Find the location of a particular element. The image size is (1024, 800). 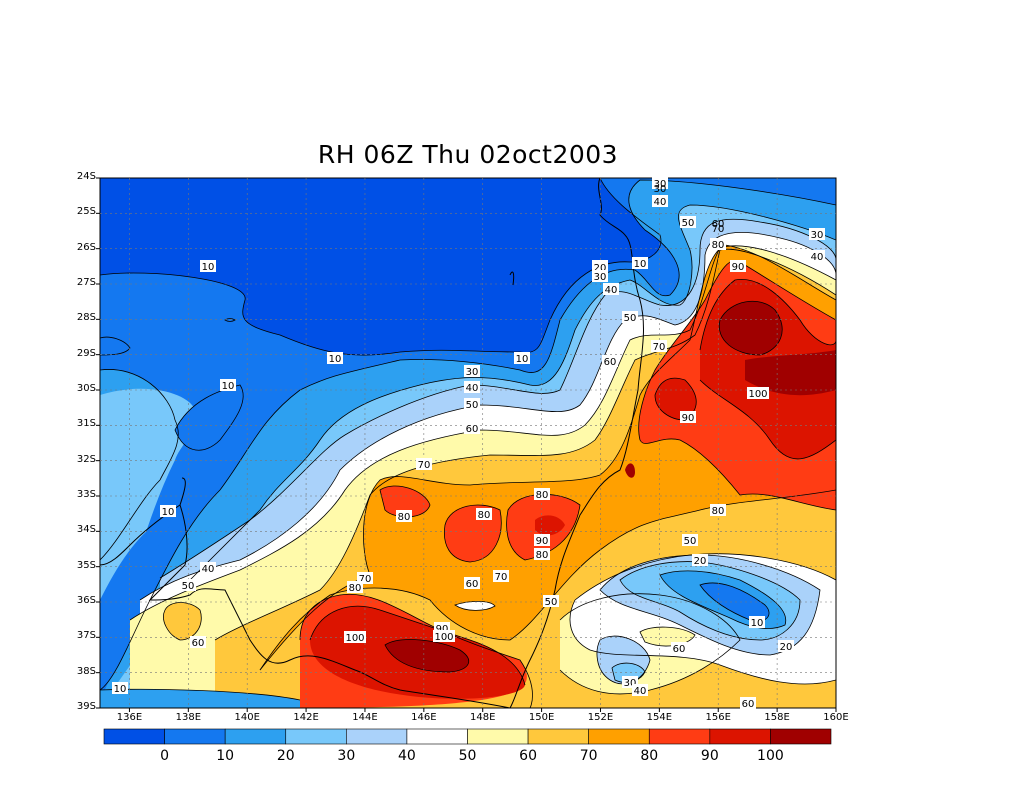

lon-label: 140E is located at coordinates (247, 717).